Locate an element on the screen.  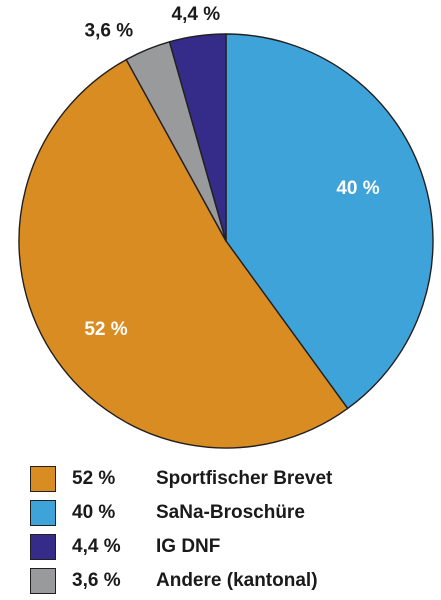
pie-slice-label: 40 % is located at coordinates (357, 188).